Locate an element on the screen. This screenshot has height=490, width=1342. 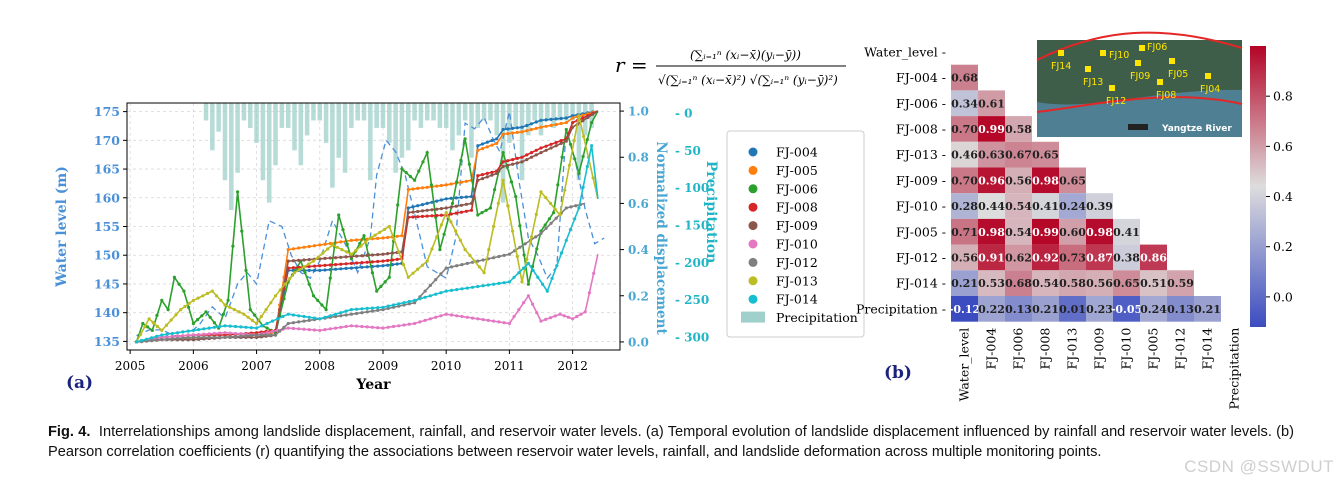
heatmap-col-label: FJ-013 is located at coordinates (1072, 349).